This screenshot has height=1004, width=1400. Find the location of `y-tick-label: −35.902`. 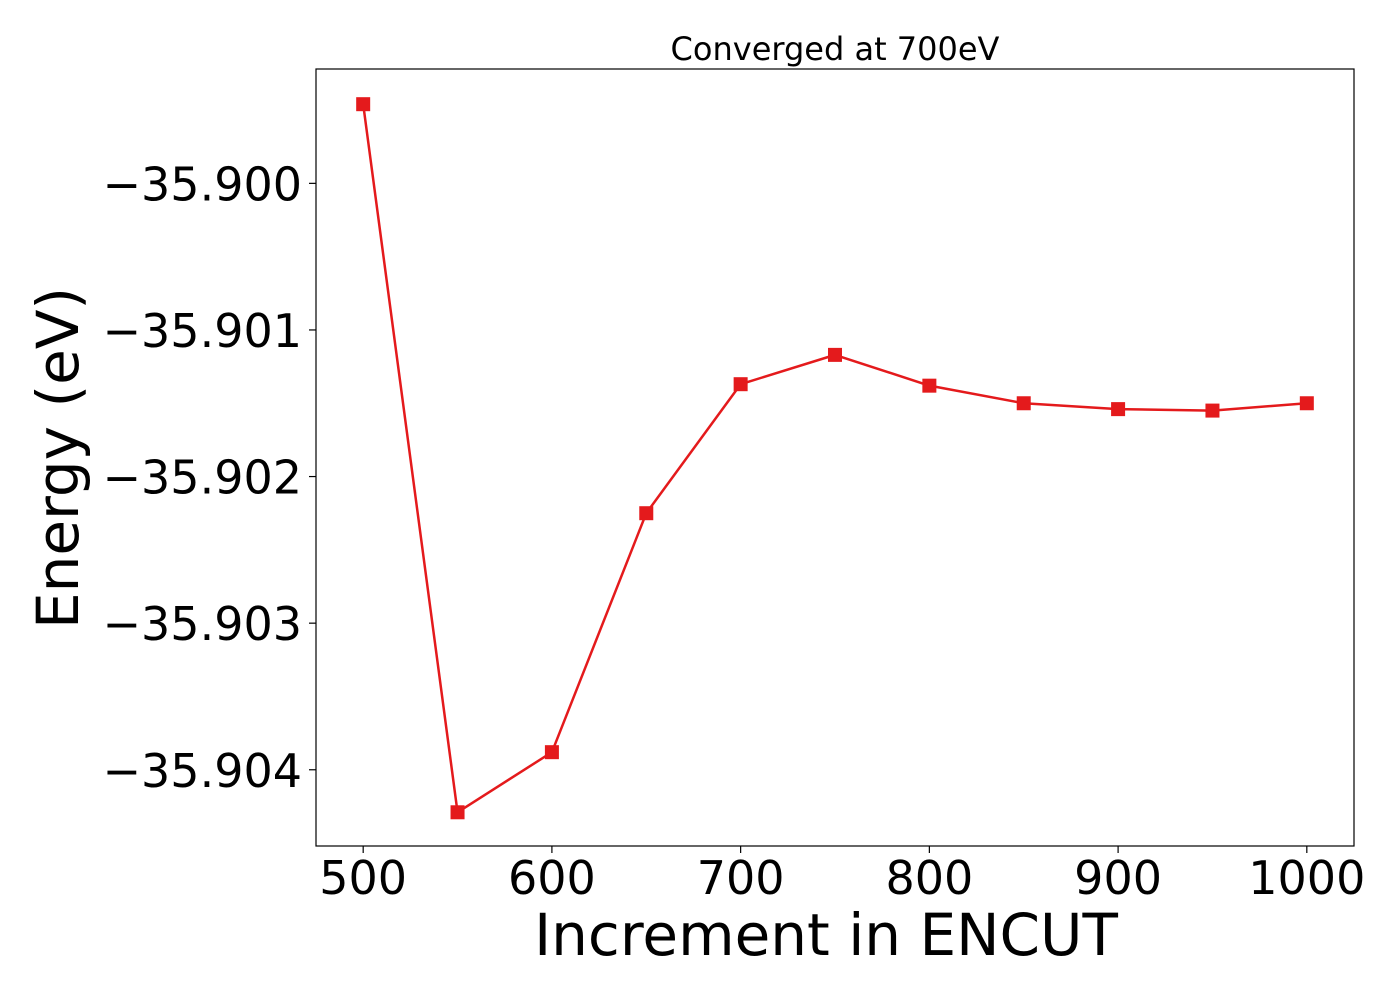

y-tick-label: −35.902 is located at coordinates (203, 478).